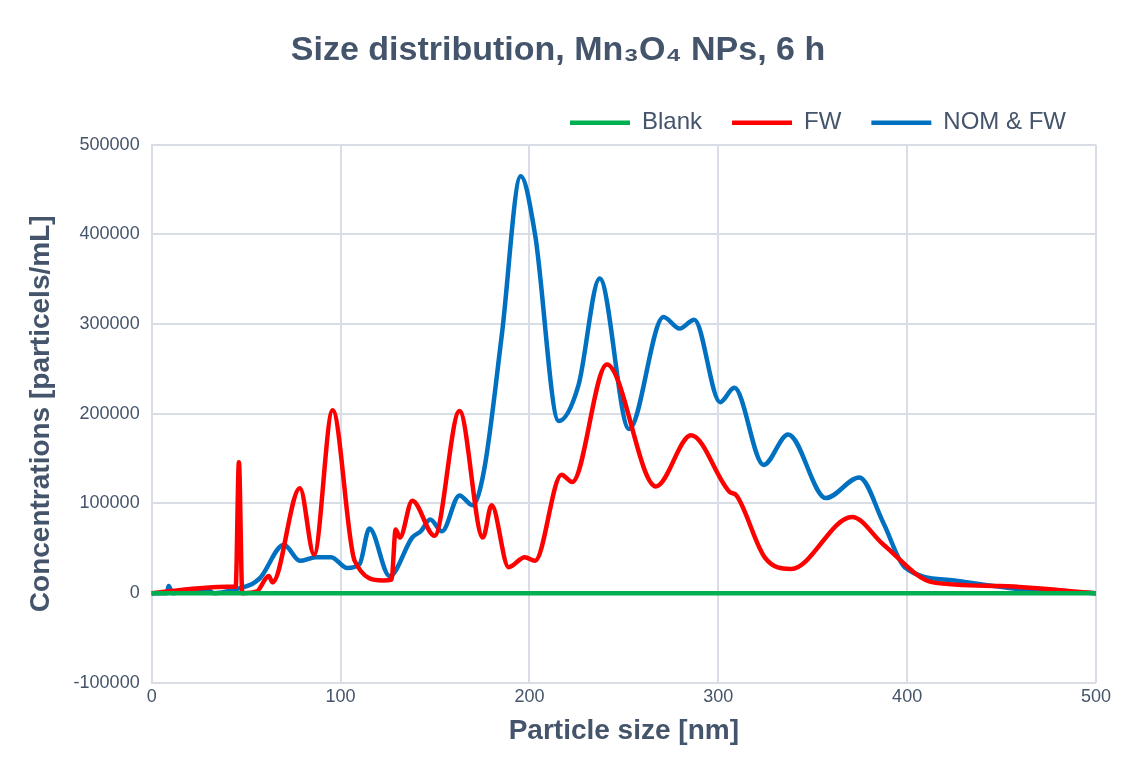 This screenshot has height=762, width=1132. What do you see at coordinates (529, 695) in the screenshot?
I see `x-tick-label: 200` at bounding box center [529, 695].